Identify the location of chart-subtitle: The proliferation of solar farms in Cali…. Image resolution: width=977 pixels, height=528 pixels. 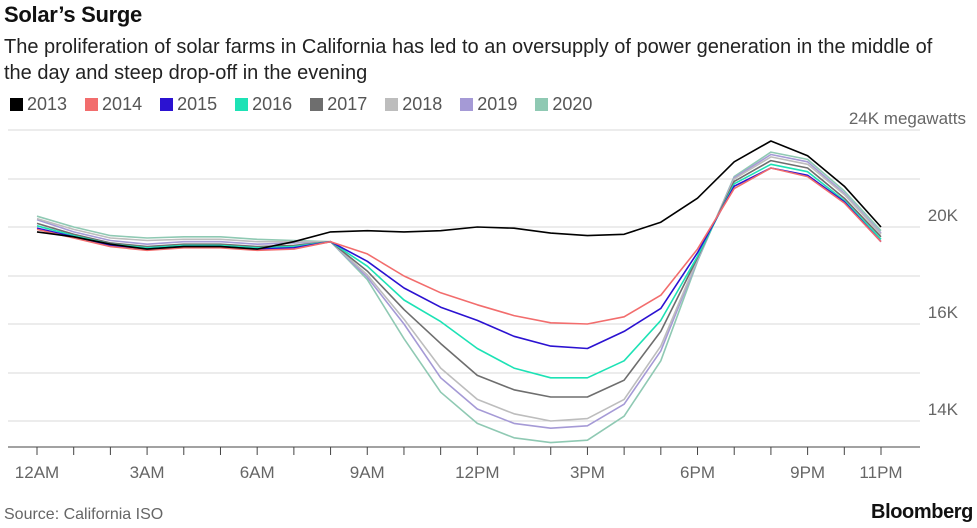
(468, 60).